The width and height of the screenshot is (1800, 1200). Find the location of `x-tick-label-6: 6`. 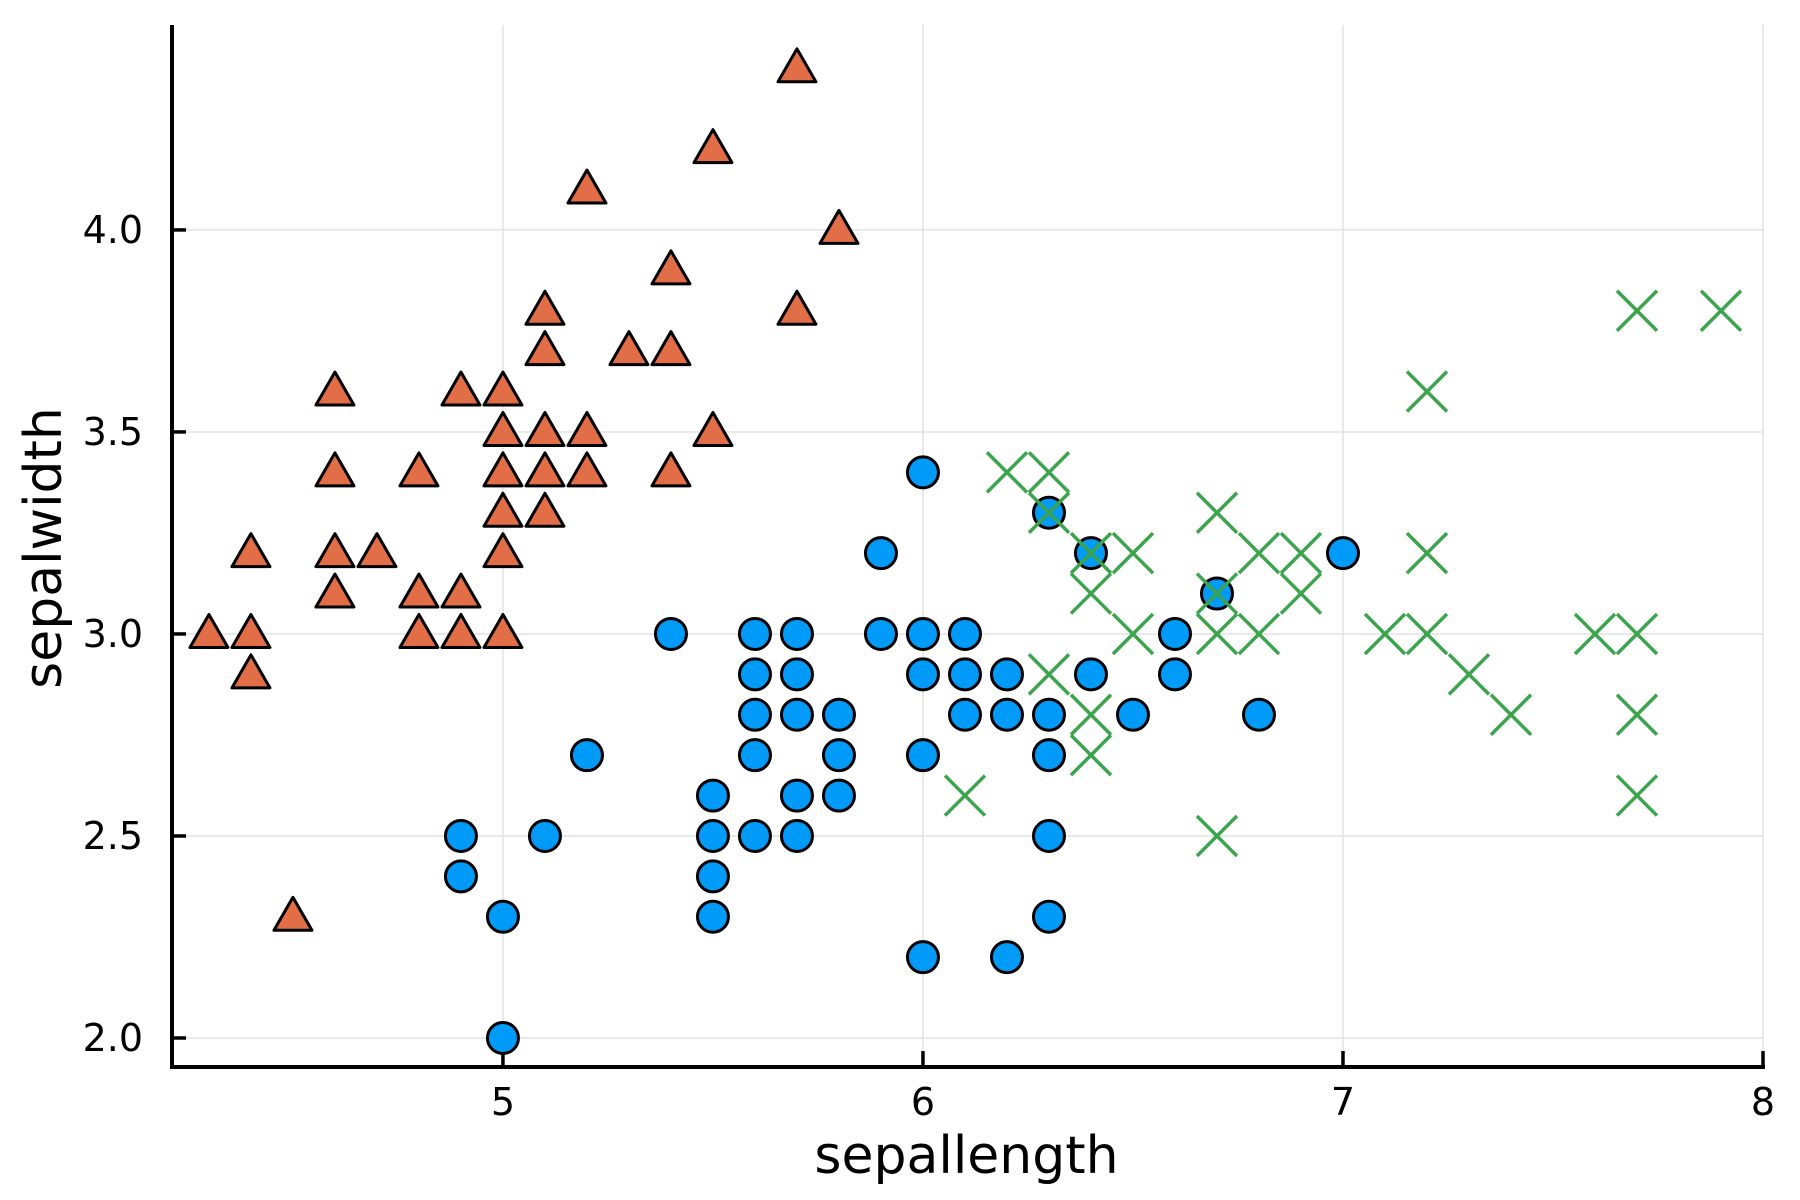

x-tick-label-6: 6 is located at coordinates (923, 1102).